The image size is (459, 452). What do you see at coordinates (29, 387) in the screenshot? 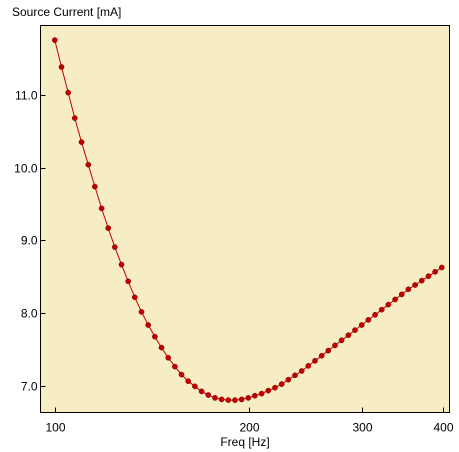
I see `y-tick-label: 7.0` at bounding box center [29, 387].